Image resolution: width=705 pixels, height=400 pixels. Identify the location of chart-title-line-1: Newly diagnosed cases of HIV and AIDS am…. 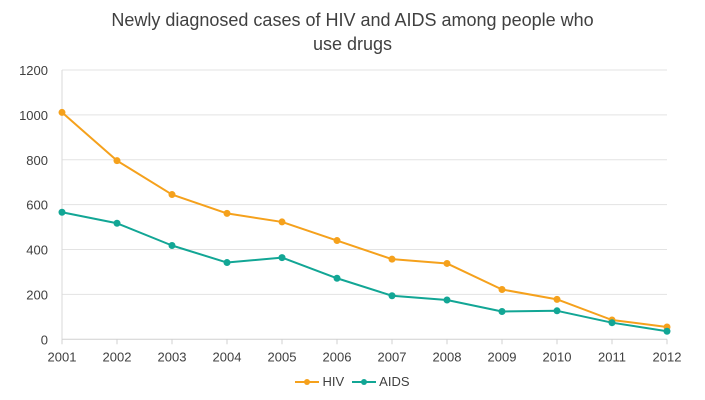
(352, 20).